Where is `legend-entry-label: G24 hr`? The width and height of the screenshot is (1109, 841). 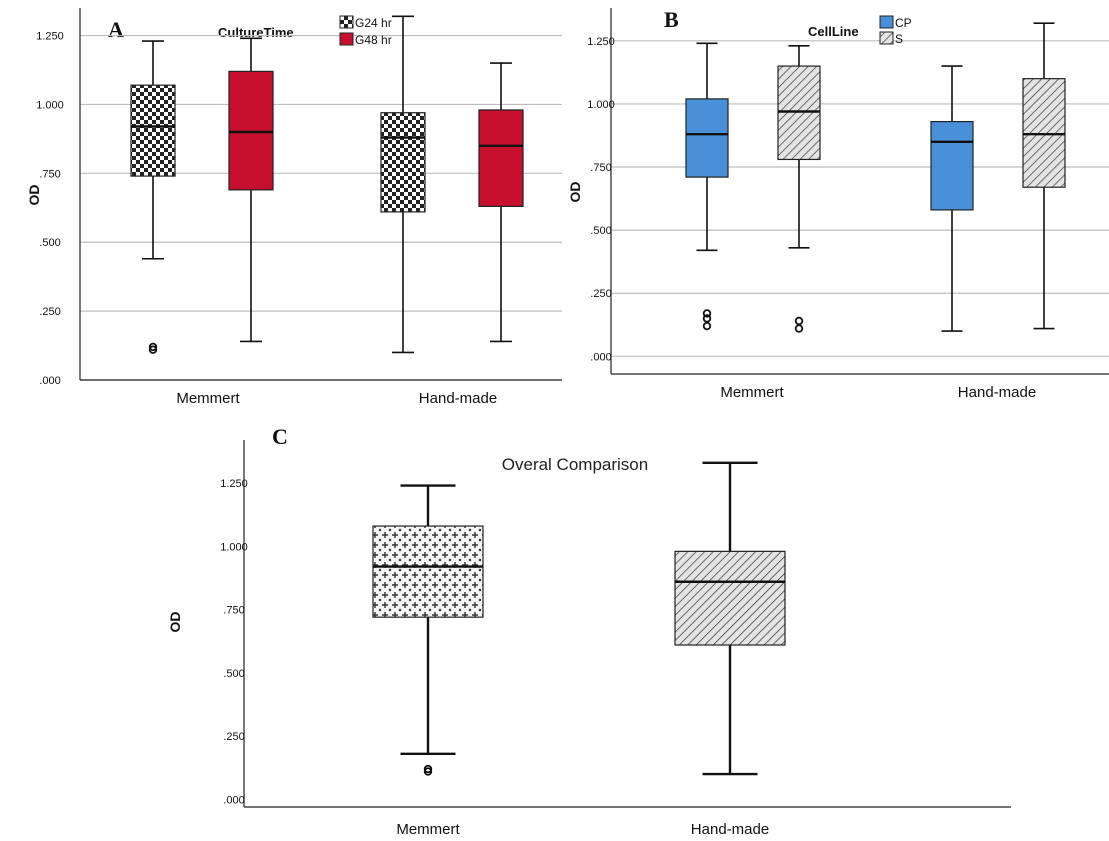
legend-entry-label: G24 hr is located at coordinates (373, 23).